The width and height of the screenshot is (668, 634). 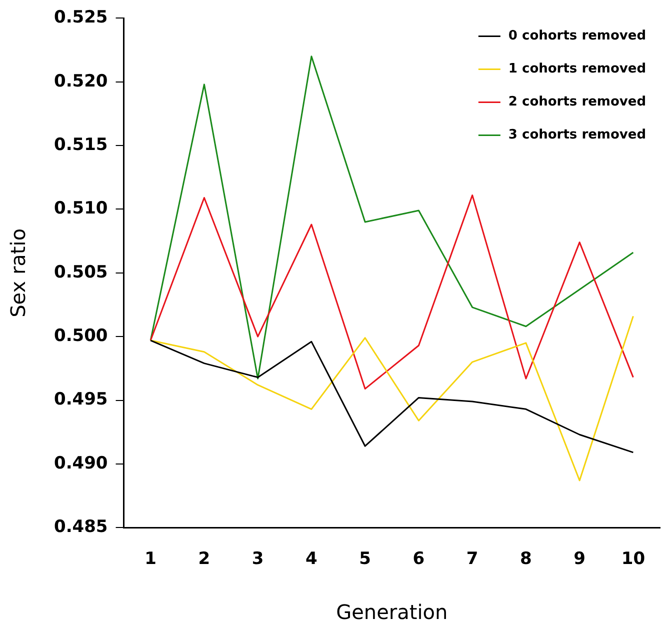 What do you see at coordinates (258, 559) in the screenshot?
I see `x-tick-label: 3` at bounding box center [258, 559].